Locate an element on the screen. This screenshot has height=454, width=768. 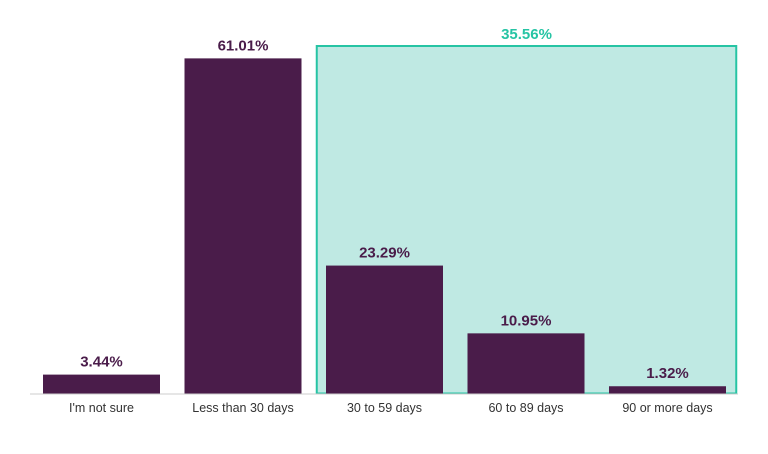
bar-value-label: 61.01% is located at coordinates (243, 45).